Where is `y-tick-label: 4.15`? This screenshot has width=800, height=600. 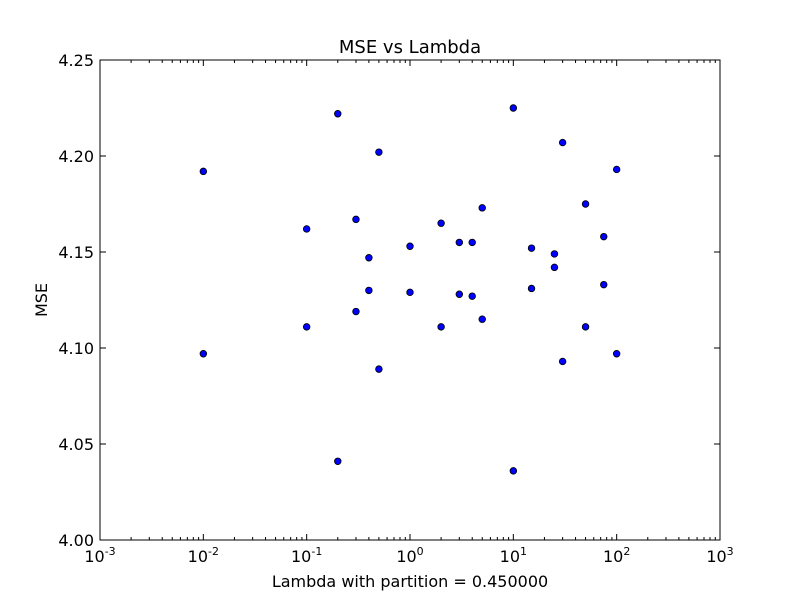 y-tick-label: 4.15 is located at coordinates (76, 252).